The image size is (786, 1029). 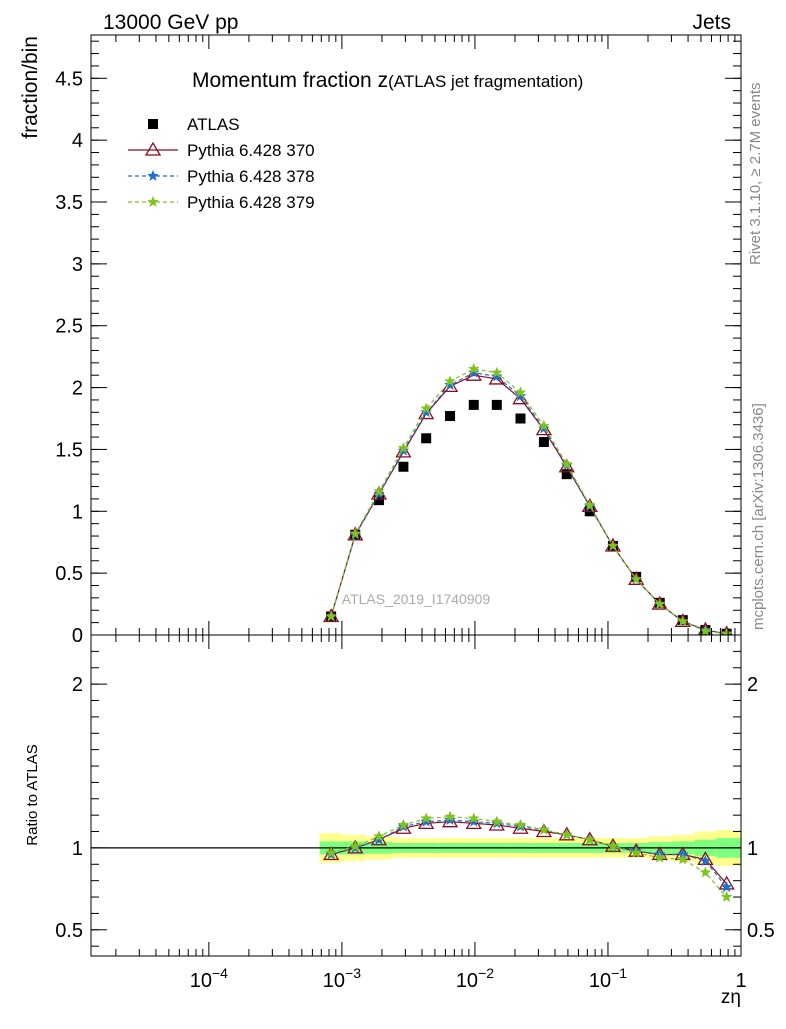 What do you see at coordinates (69, 327) in the screenshot?
I see `y-tick-label: 2.5` at bounding box center [69, 327].